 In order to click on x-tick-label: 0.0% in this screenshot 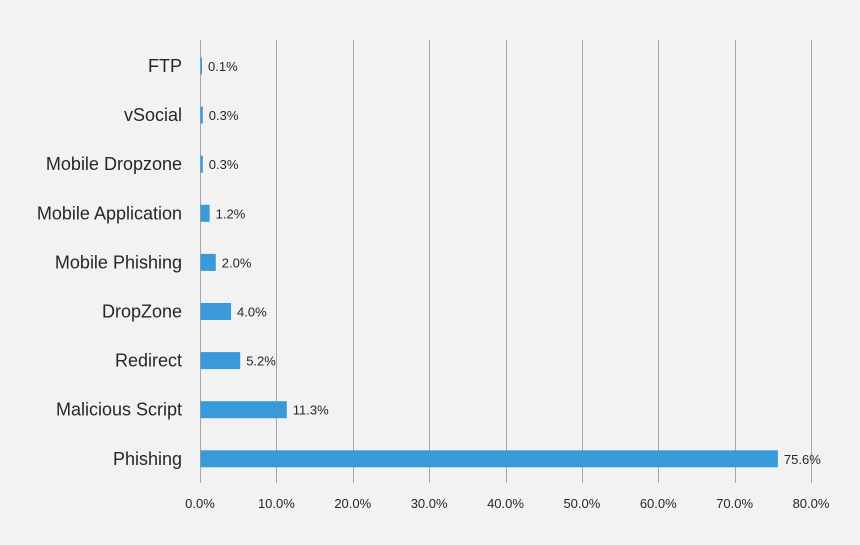, I will do `click(200, 503)`.